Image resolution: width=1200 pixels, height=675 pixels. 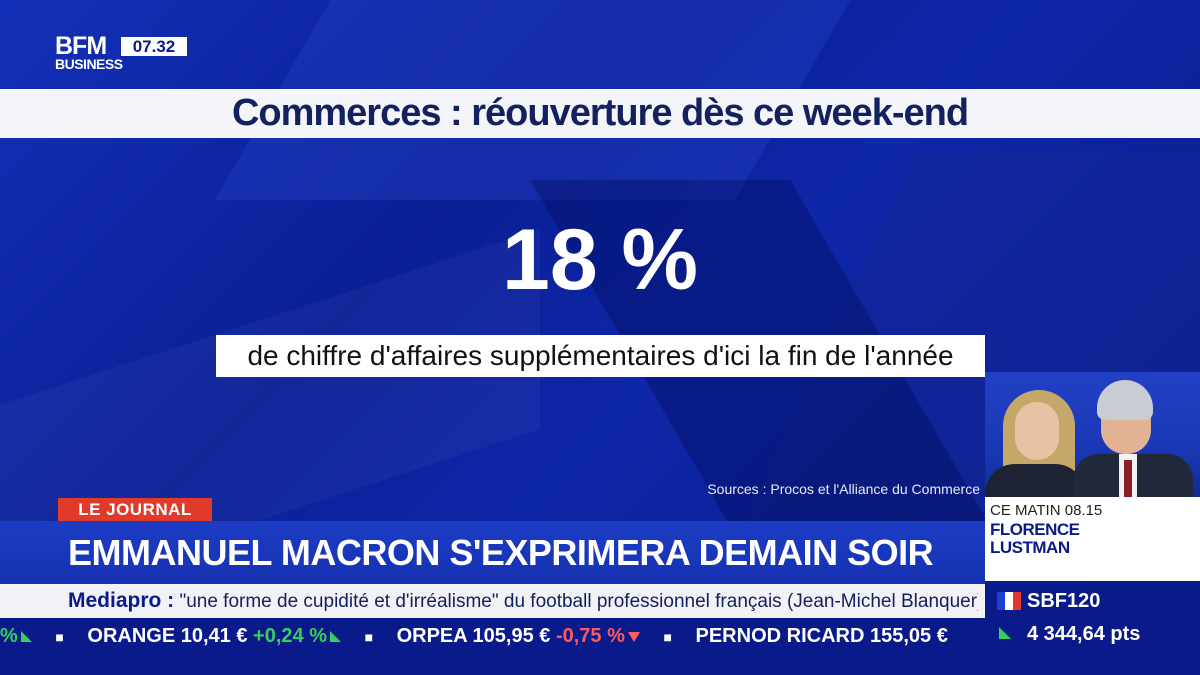 I want to click on lower-third-bar, so click(x=492, y=552).